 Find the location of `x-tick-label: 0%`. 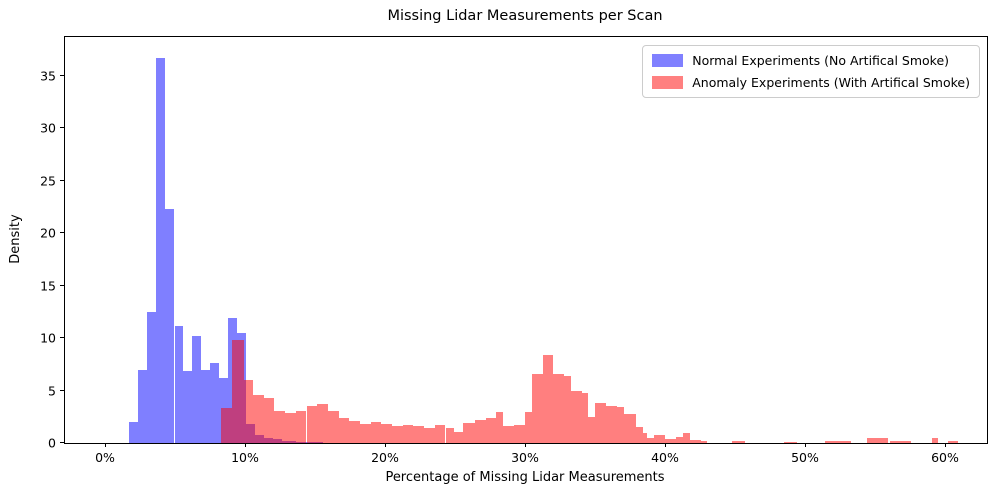

x-tick-label: 0% is located at coordinates (105, 457).